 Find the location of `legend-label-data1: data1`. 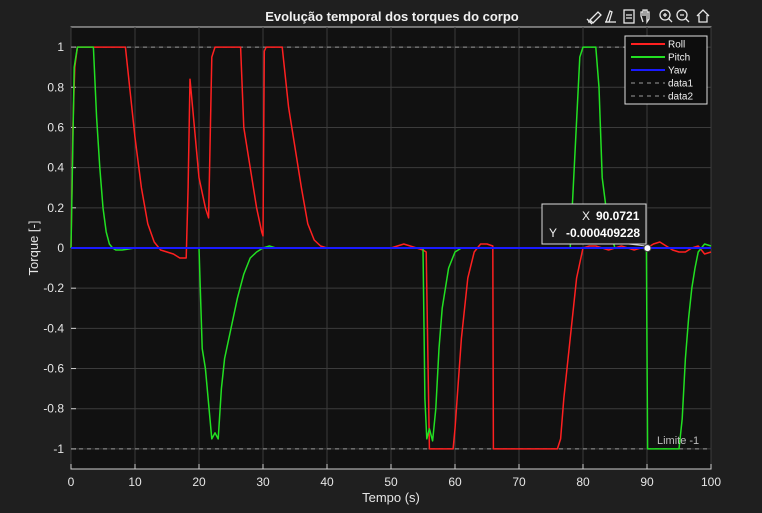

legend-label-data1: data1 is located at coordinates (680, 84).